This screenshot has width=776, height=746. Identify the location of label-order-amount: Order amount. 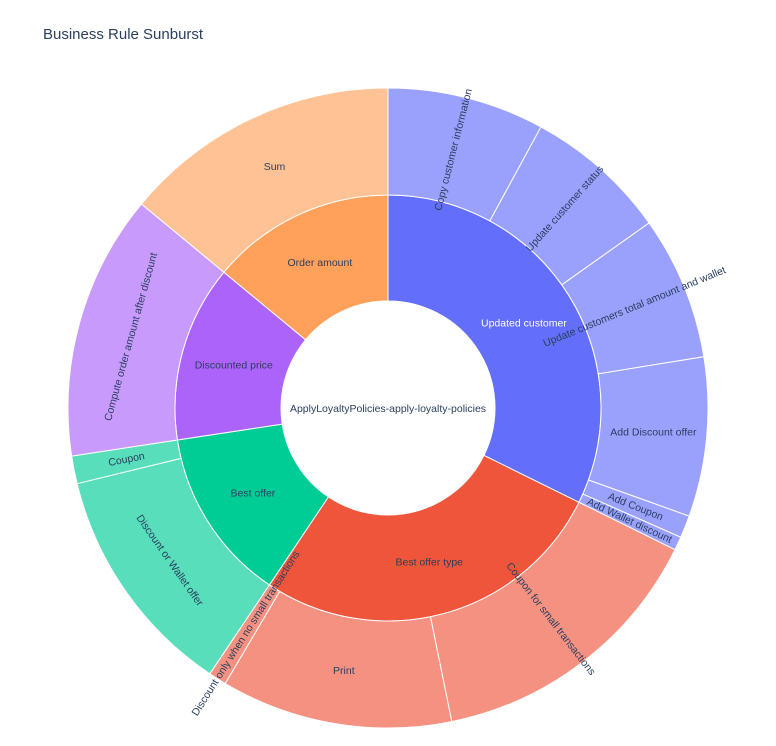
(319, 263).